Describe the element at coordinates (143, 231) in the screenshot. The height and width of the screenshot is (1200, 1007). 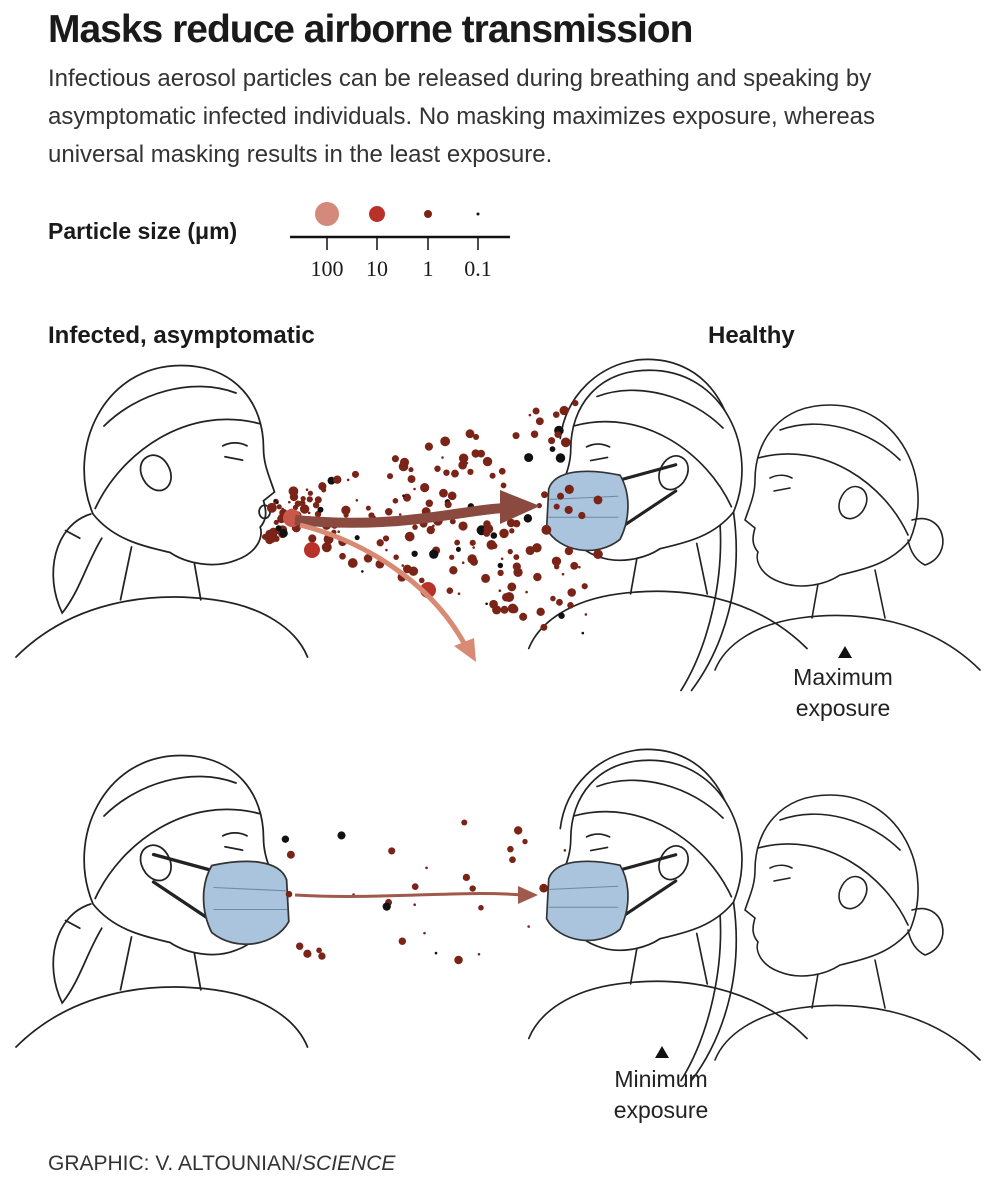
I see `legend-label: Particle size (μm)` at that location.